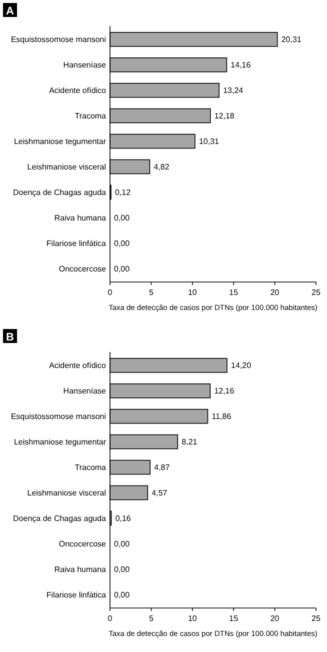 This screenshot has height=652, width=327. I want to click on data-label: 13,24, so click(233, 91).